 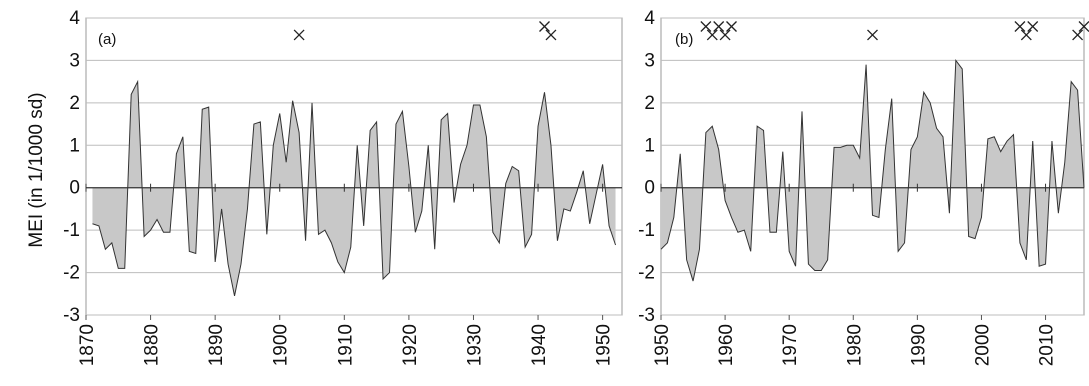 What do you see at coordinates (345, 345) in the screenshot?
I see `panel-a-x-tick-label: 1910` at bounding box center [345, 345].